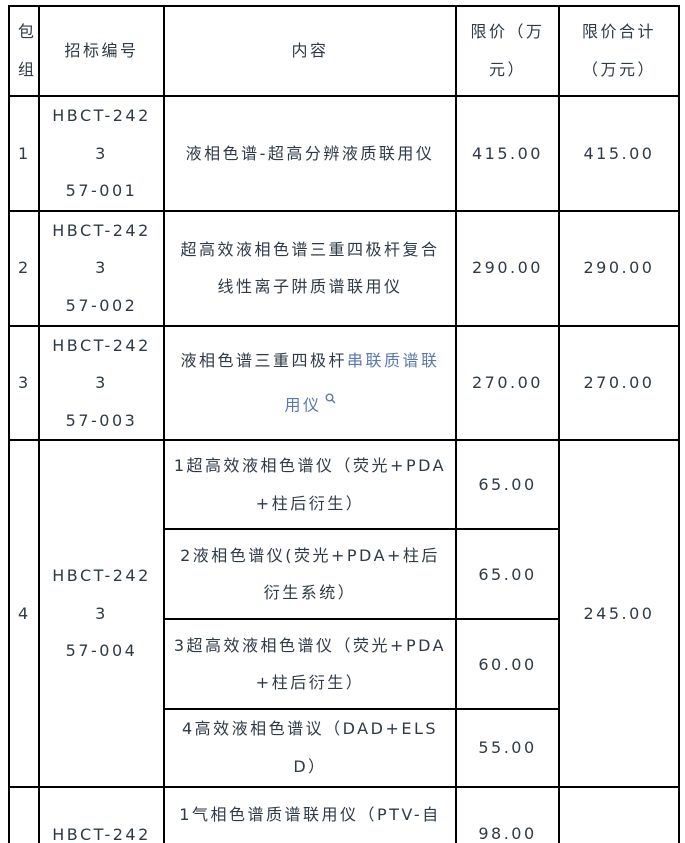 This screenshot has width=685, height=843. I want to click on content-cell: 4高效液相色谱议（DAD+ELSD）, so click(310, 748).